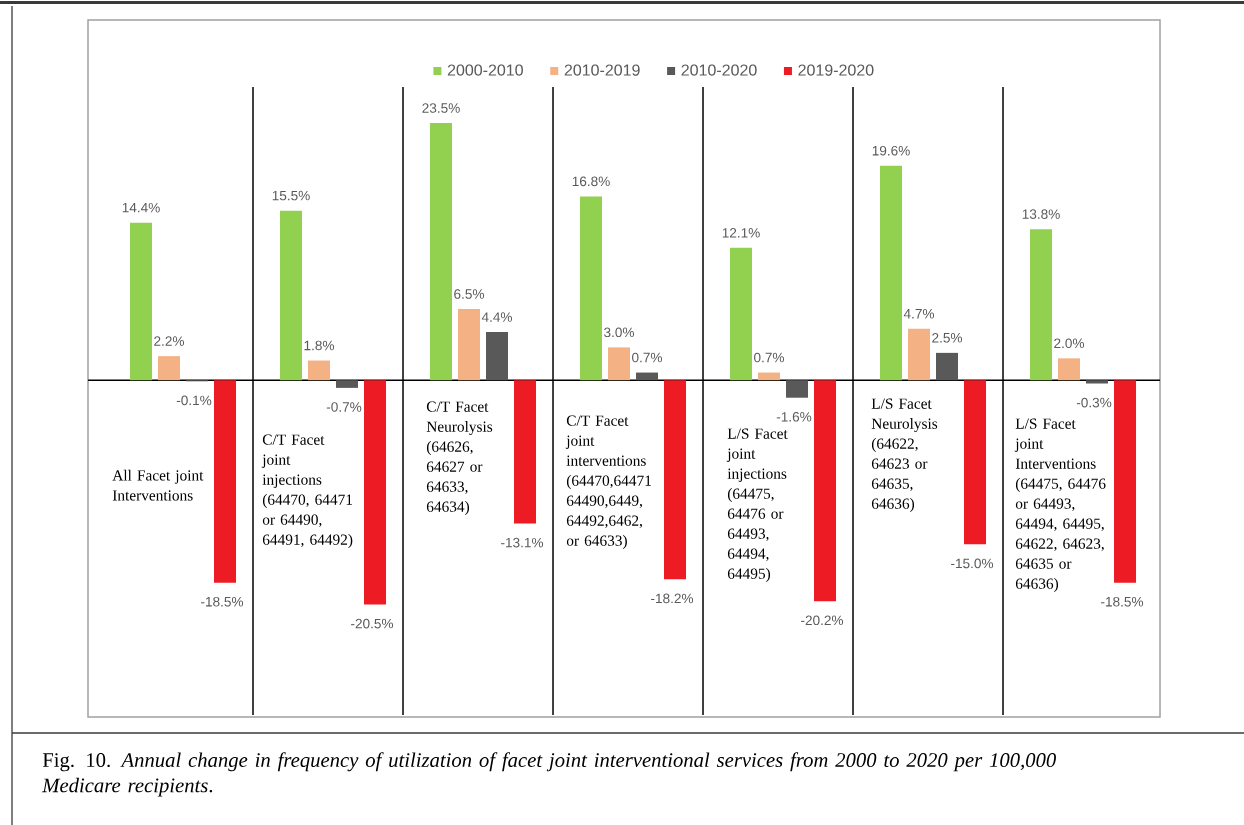 The width and height of the screenshot is (1244, 825). I want to click on x-tick-label: All Facet joint Interventions, so click(158, 485).